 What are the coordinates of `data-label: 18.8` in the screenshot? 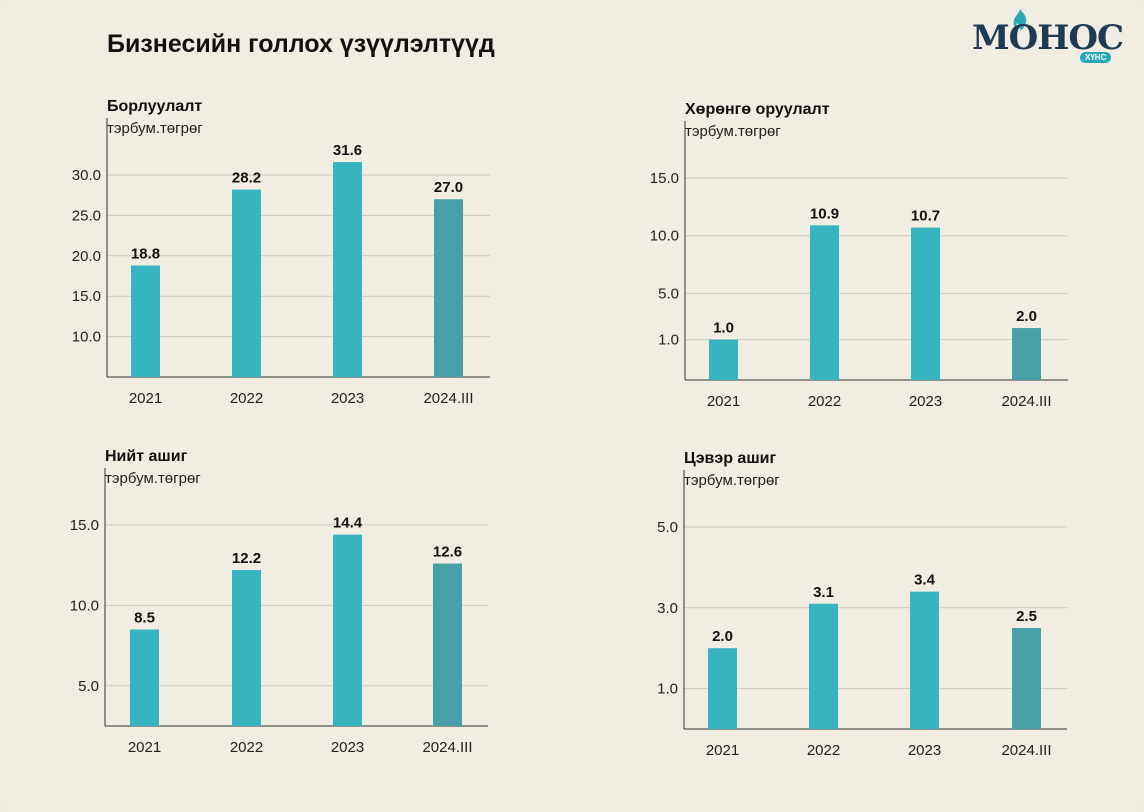 It's located at (145, 253).